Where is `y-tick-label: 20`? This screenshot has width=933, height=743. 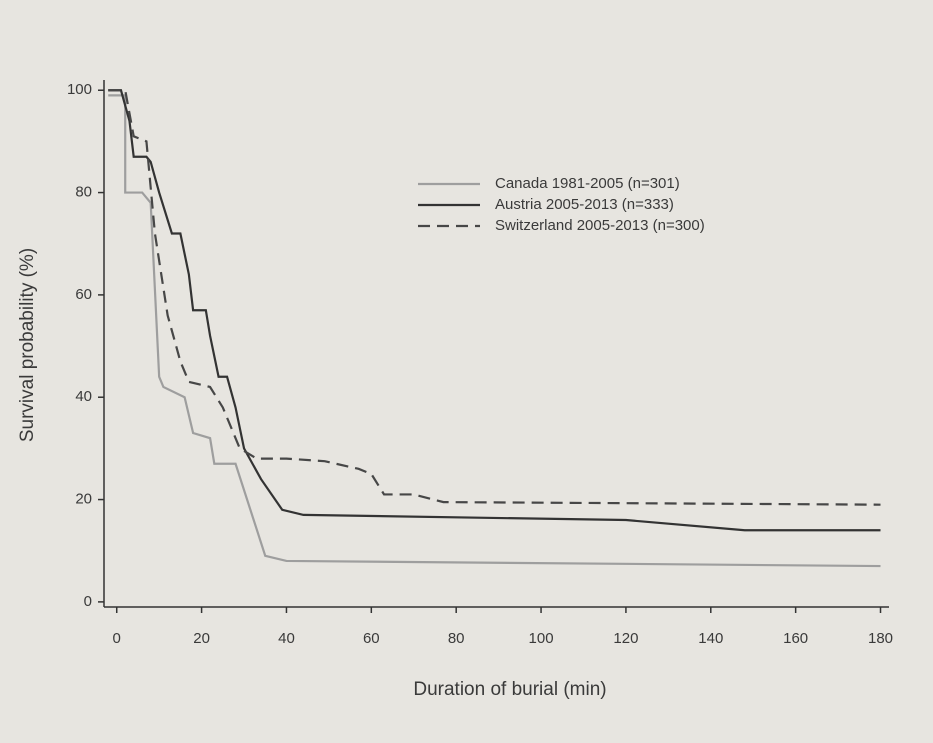 y-tick-label: 20 is located at coordinates (83, 499).